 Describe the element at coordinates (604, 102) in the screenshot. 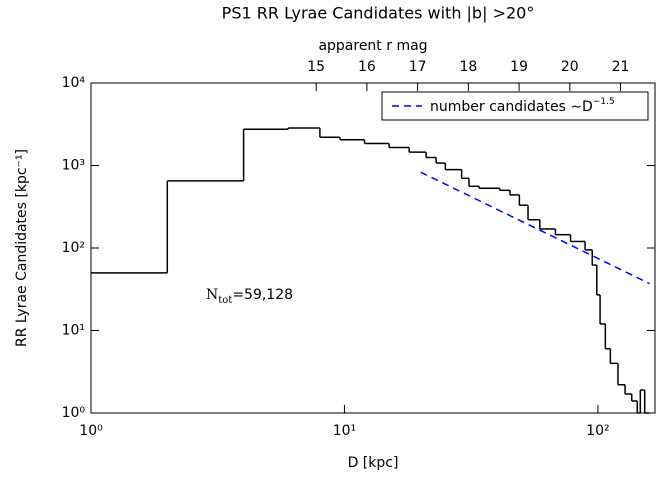

I see `legend-label-exponent: −1.5` at that location.